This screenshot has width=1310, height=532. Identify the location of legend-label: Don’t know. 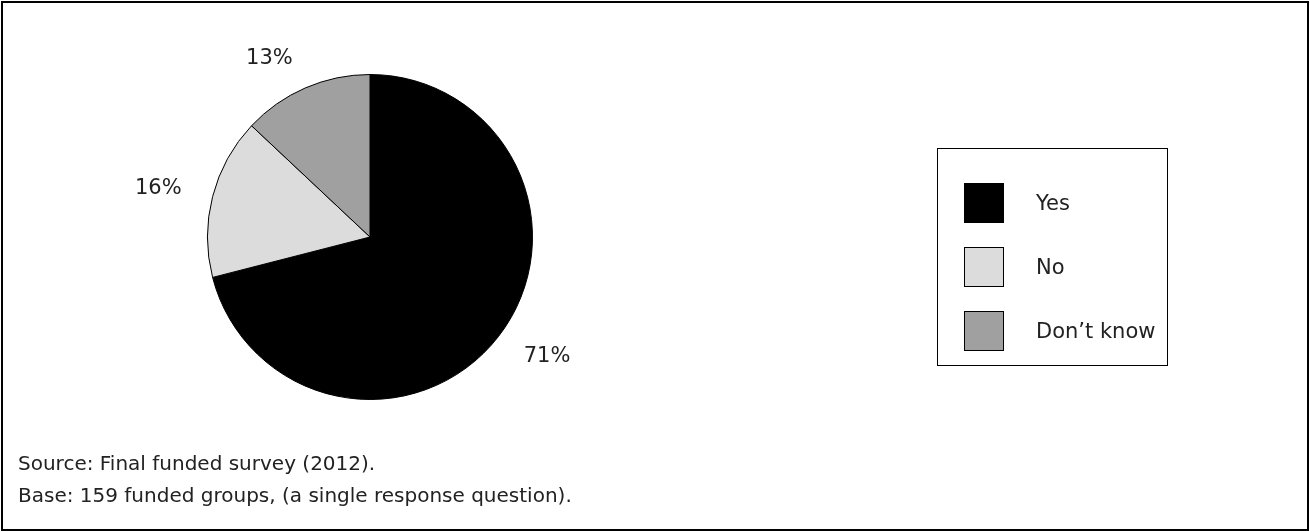
(1096, 331).